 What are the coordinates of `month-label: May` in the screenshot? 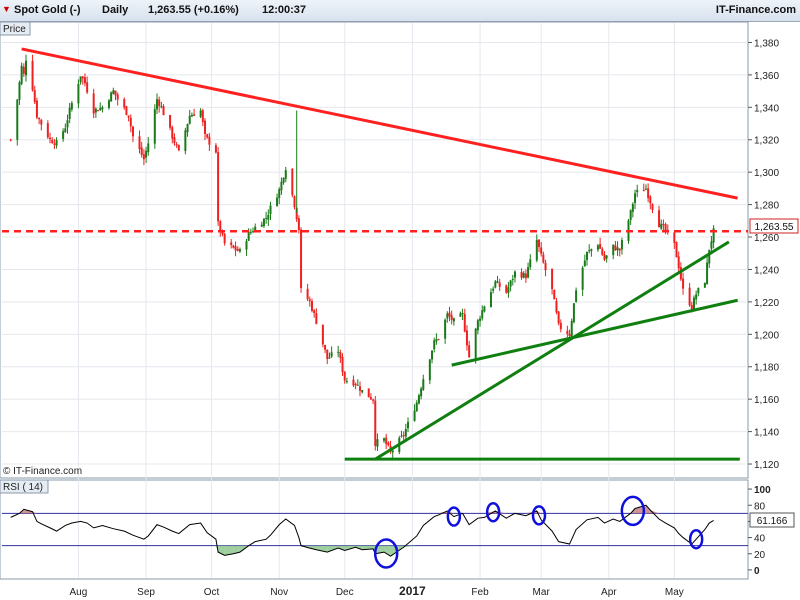 It's located at (674, 592).